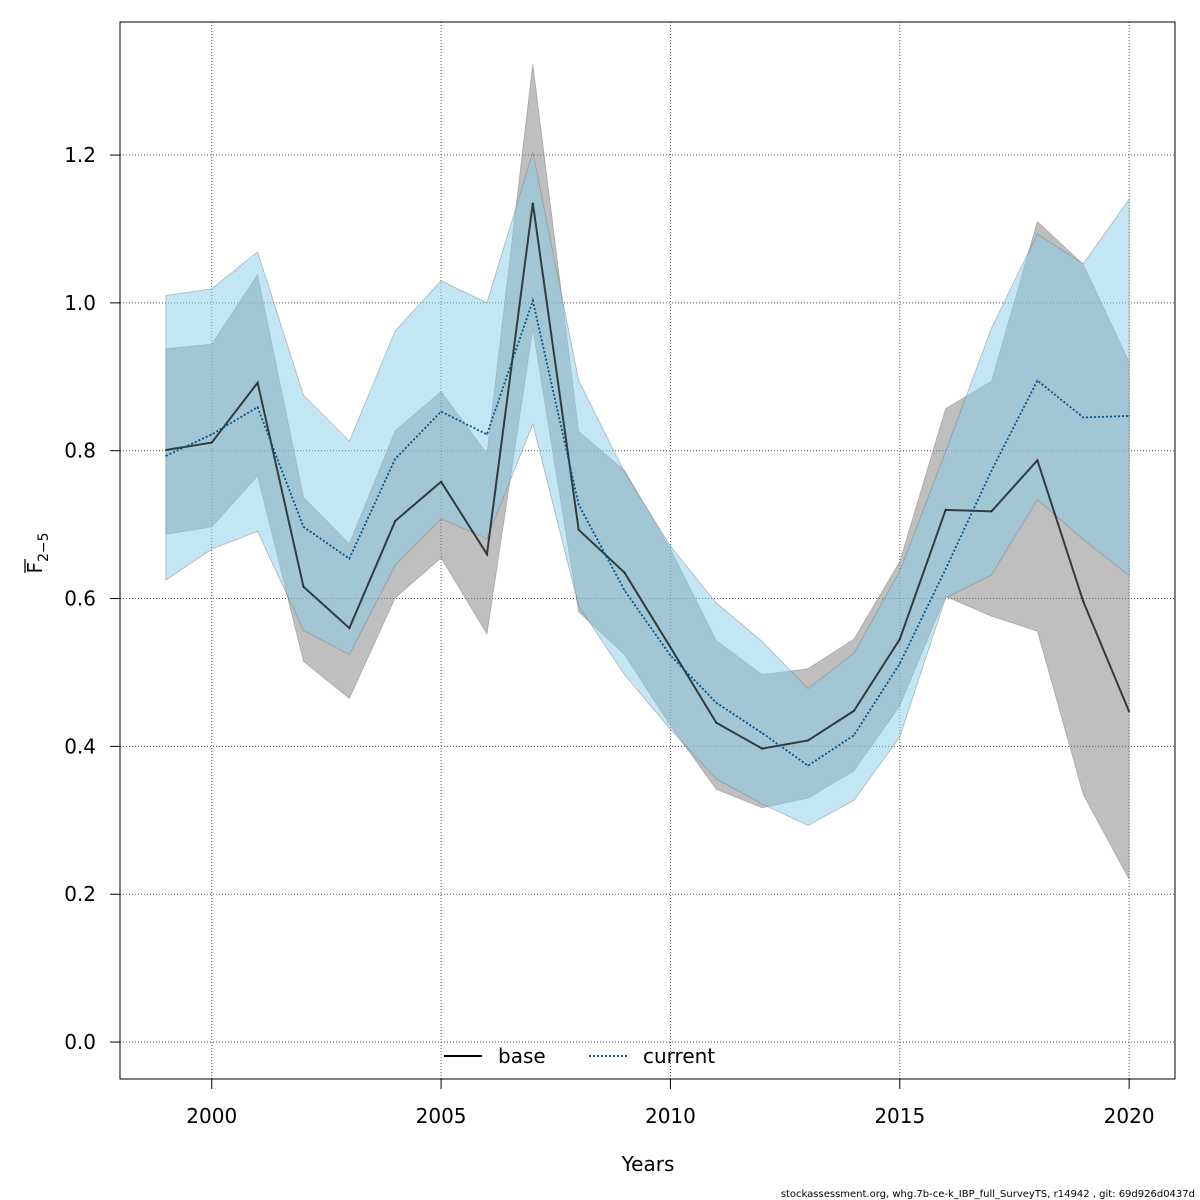 The image size is (1200, 1200). Describe the element at coordinates (80, 599) in the screenshot. I see `y-tick-label-0.6: 0.6` at that location.